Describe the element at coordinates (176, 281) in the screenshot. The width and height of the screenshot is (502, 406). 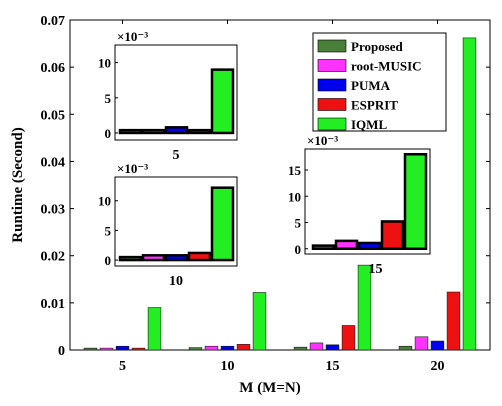
I see `inset-category-label: 10` at that location.